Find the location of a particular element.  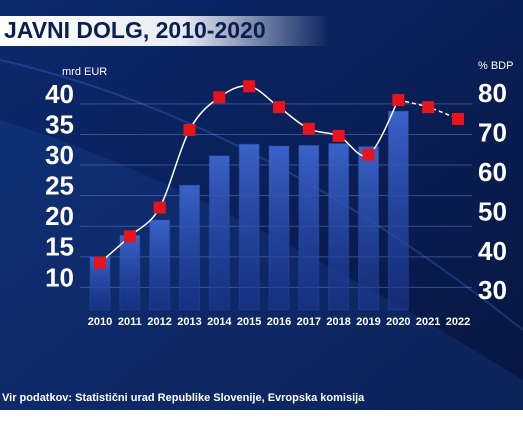

y2-tick-label: 40 is located at coordinates (492, 251).